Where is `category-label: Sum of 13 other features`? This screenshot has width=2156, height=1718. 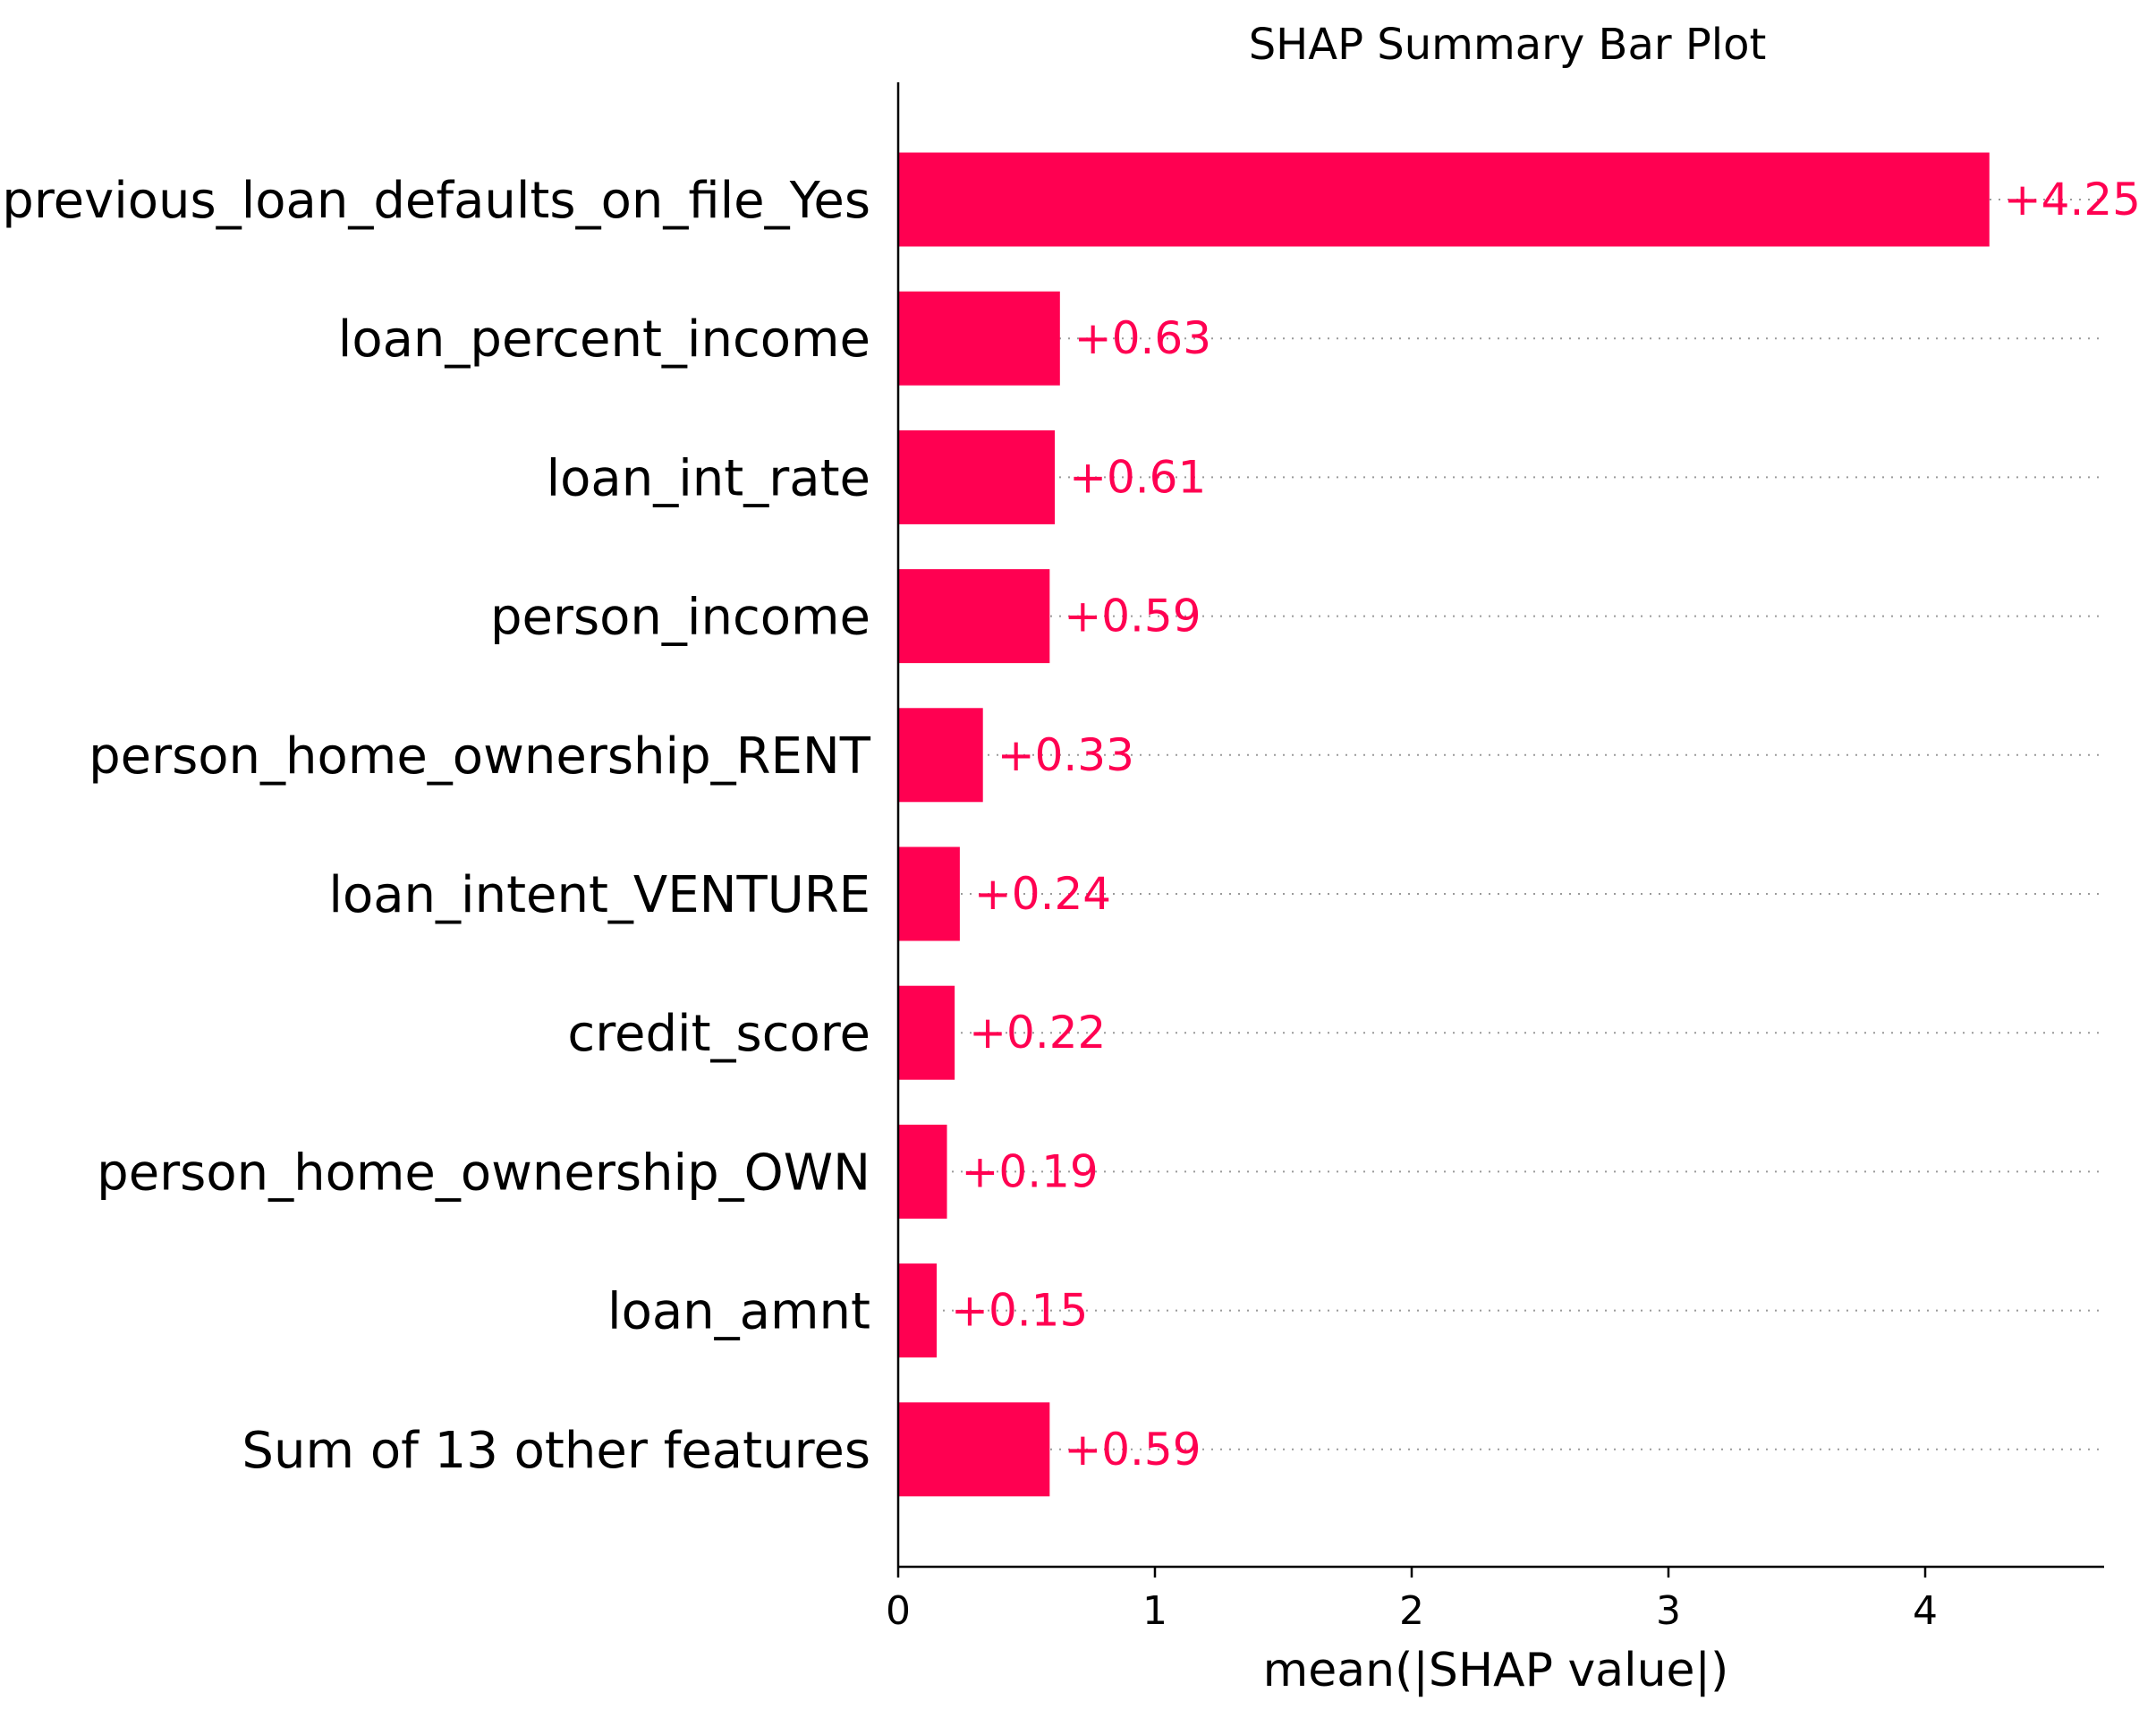
category-label: Sum of 13 other features is located at coordinates (556, 1451).